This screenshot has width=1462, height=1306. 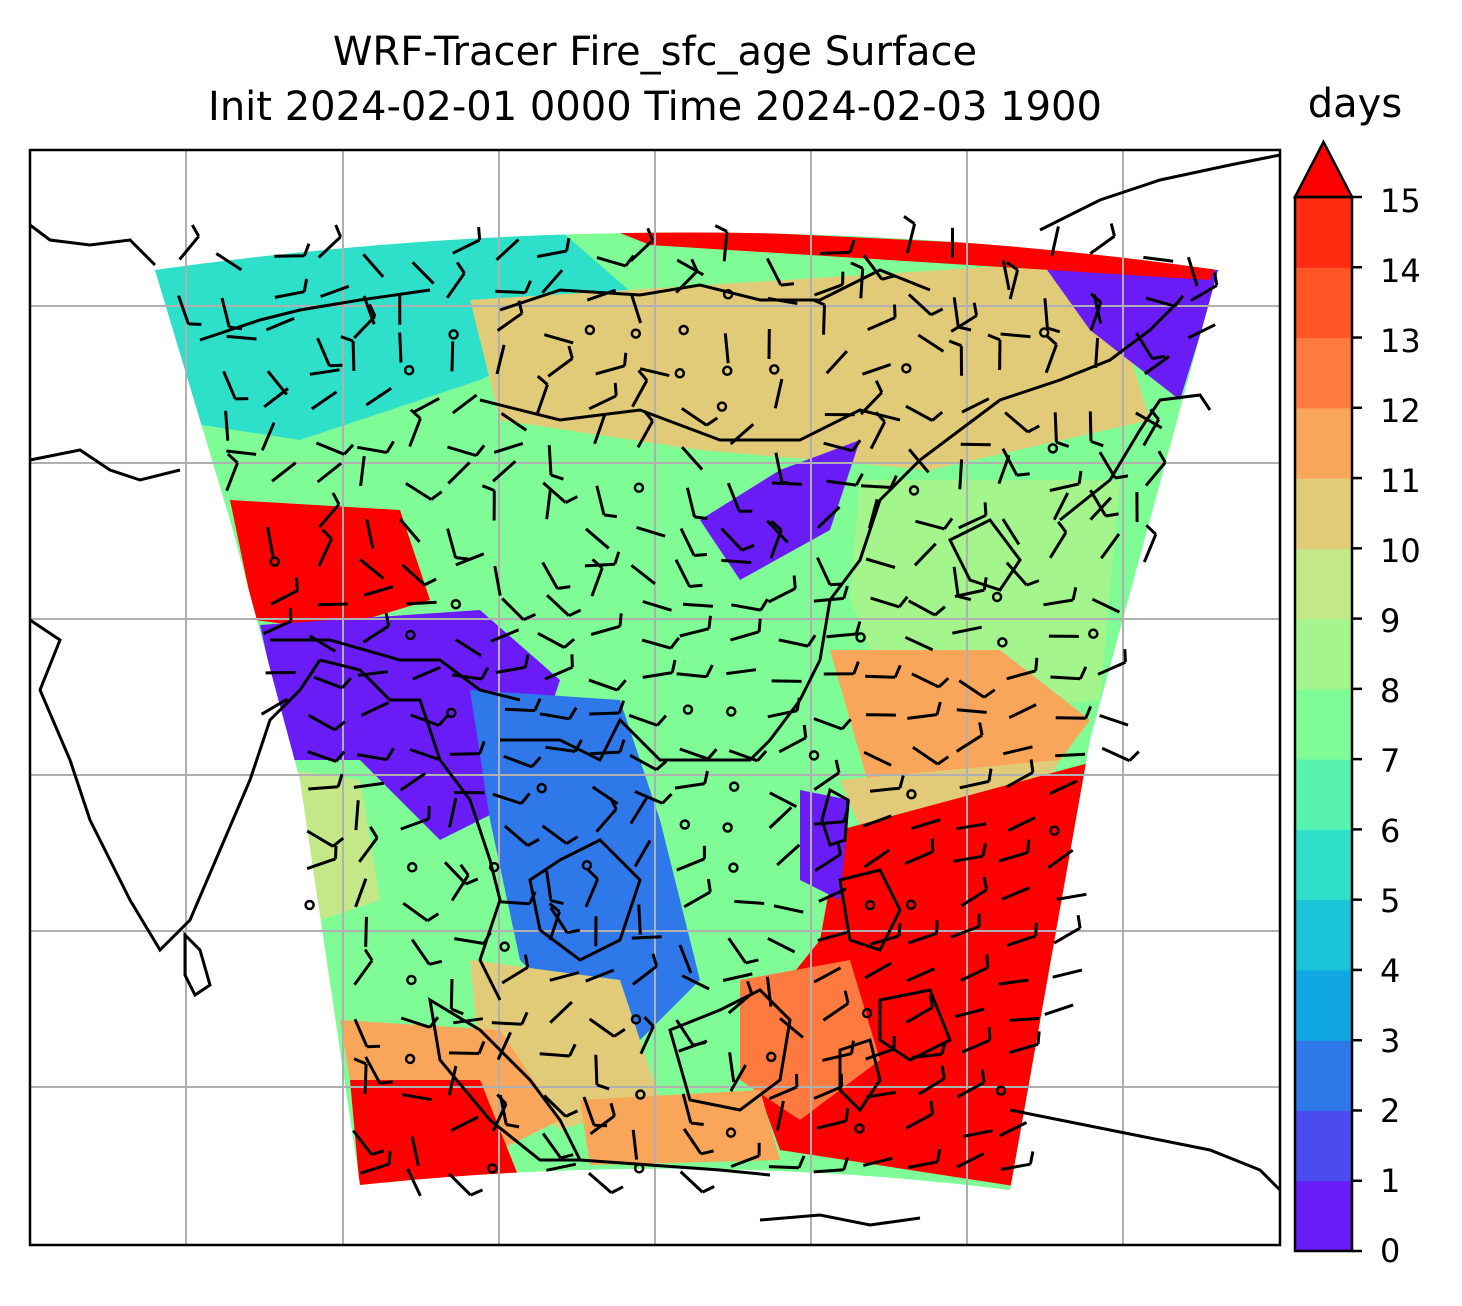 I want to click on coast-new-guinea, so click(x=1145, y=1150).